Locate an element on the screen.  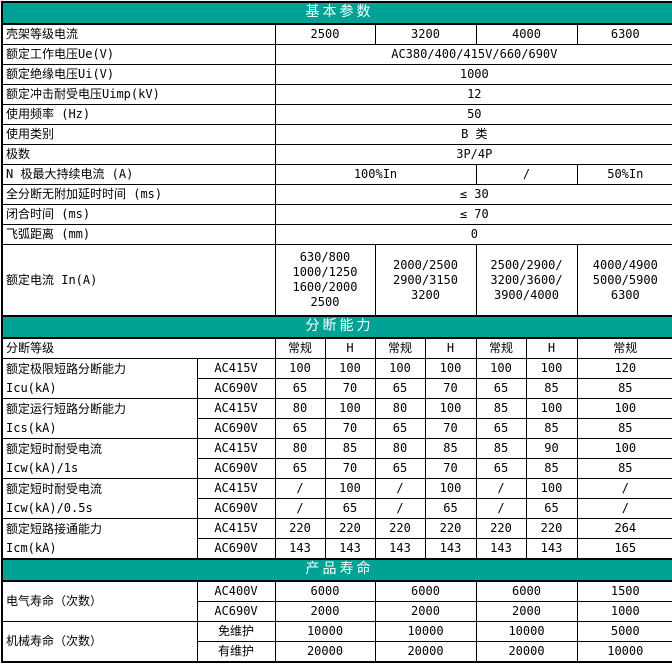
cell-icm-415-3: 220 is located at coordinates (400, 528).